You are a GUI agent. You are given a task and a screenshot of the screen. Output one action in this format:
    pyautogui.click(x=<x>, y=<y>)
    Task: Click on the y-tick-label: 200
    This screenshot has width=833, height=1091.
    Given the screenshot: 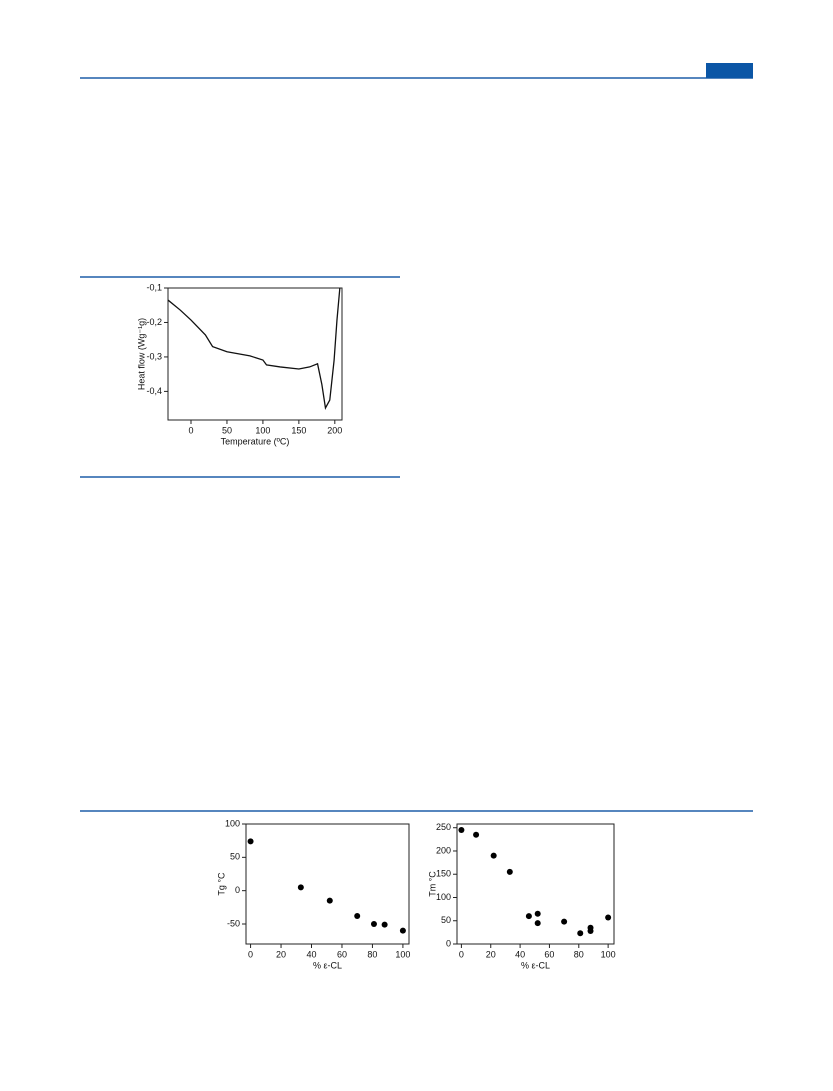 What is the action you would take?
    pyautogui.click(x=443, y=850)
    